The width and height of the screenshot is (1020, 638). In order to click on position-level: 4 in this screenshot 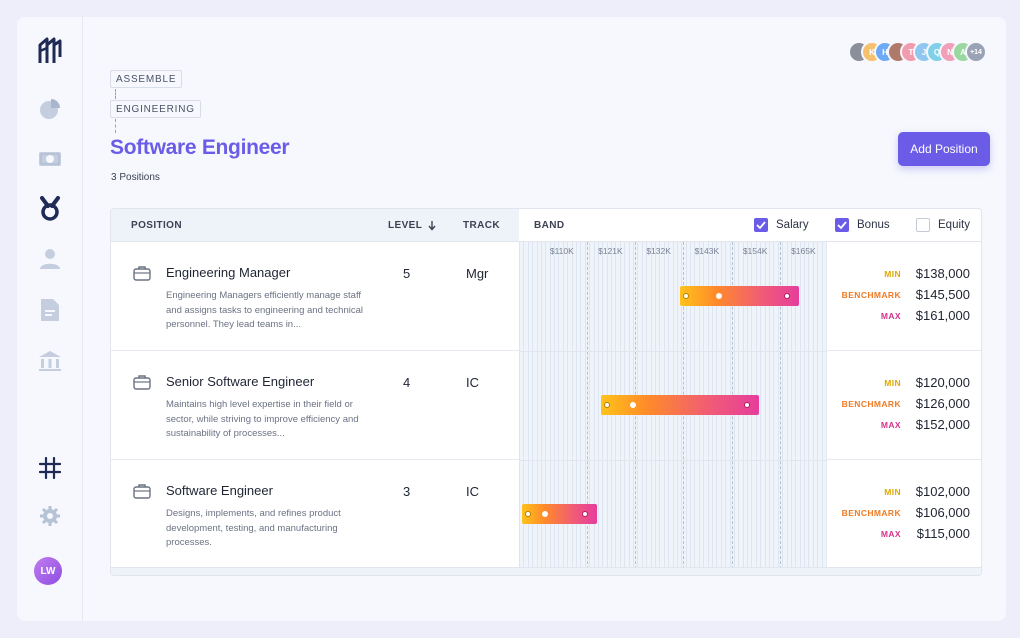, I will do `click(407, 382)`.